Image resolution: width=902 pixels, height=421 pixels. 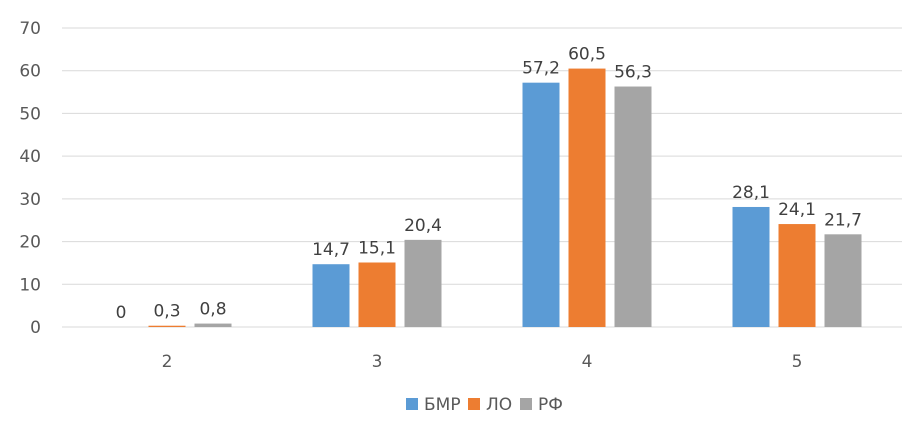 What do you see at coordinates (331, 250) in the screenshot?
I see `data-label: 14,7` at bounding box center [331, 250].